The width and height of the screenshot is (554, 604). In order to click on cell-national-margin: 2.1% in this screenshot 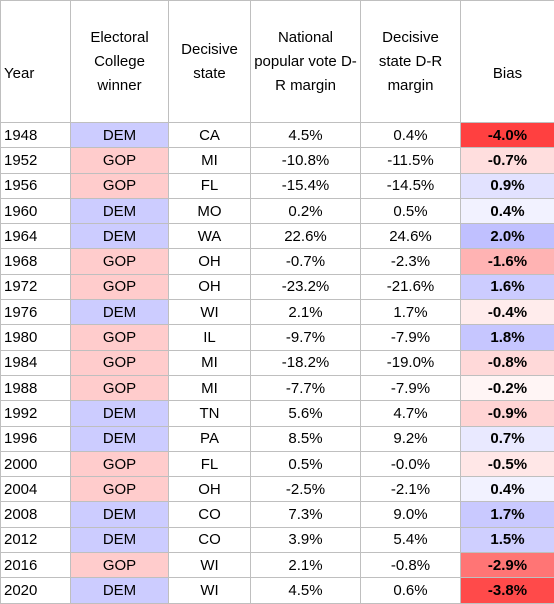, I will do `click(306, 565)`.